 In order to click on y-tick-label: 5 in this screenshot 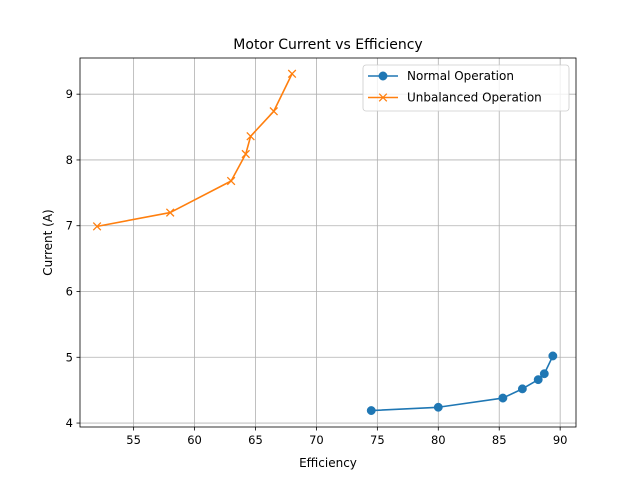, I will do `click(69, 357)`.